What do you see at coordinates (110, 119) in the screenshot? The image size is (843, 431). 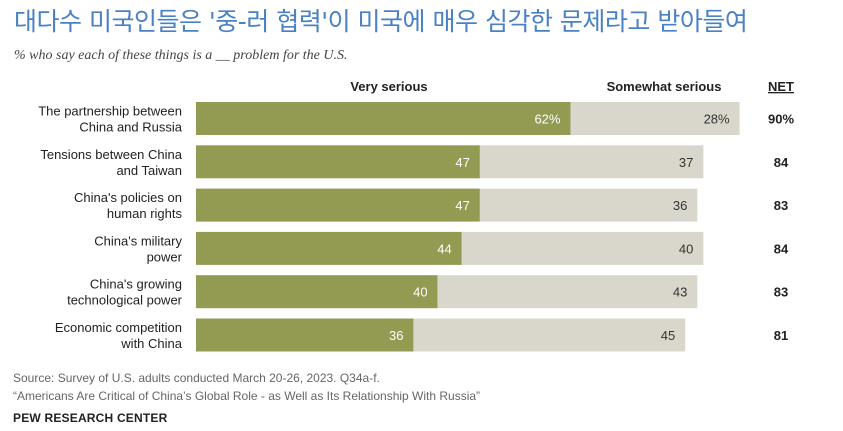 I see `category-label: The partnership between China and Russia` at bounding box center [110, 119].